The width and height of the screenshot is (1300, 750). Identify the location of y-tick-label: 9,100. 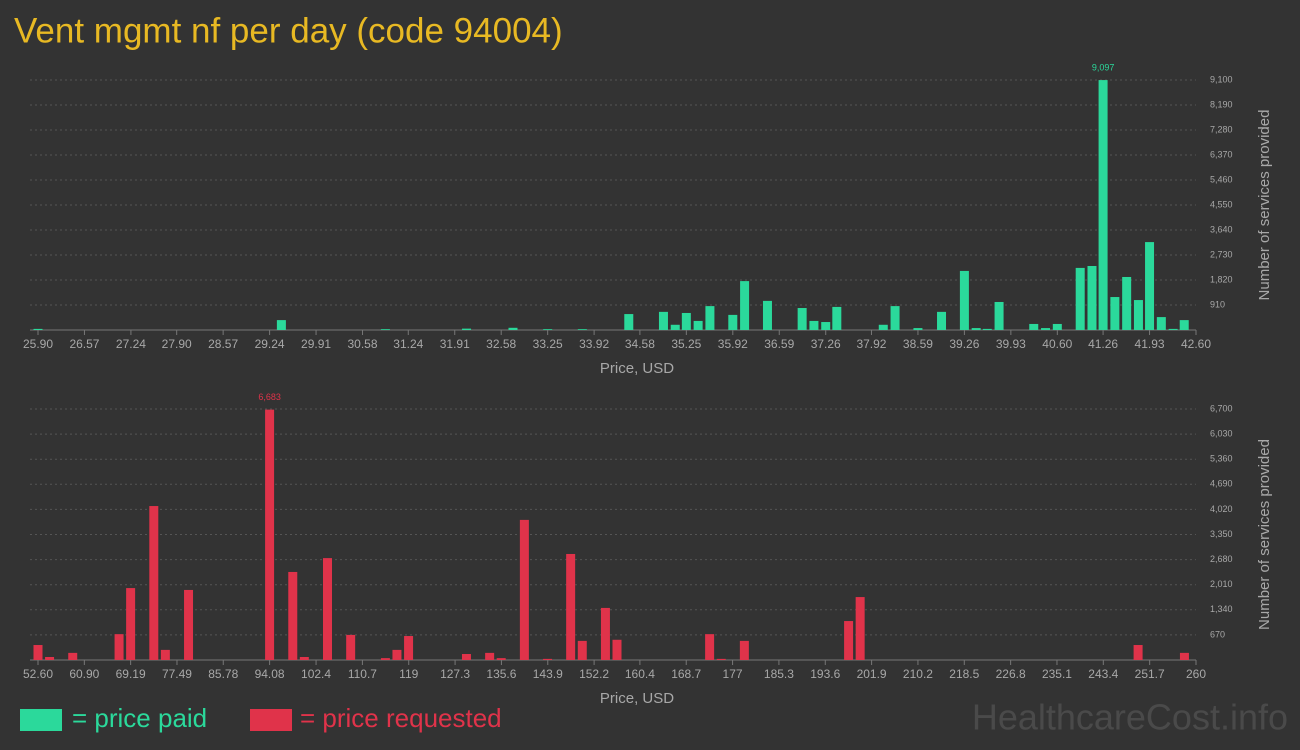
(1221, 79).